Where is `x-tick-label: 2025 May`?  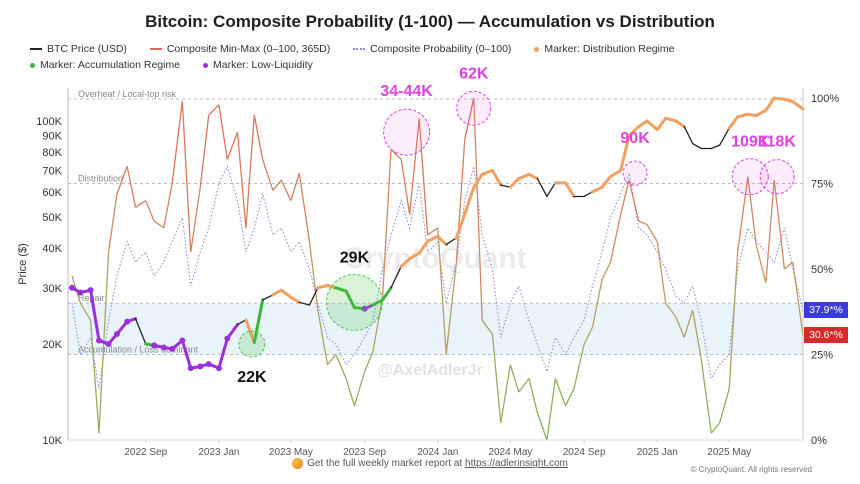 x-tick-label: 2025 May is located at coordinates (729, 452).